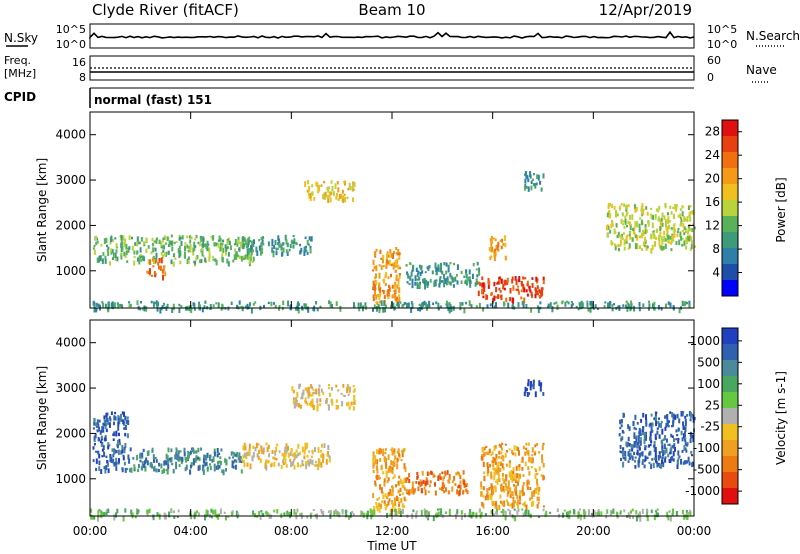 The width and height of the screenshot is (800, 554). I want to click on nsky-right-tick-bottom: 10^0, so click(722, 44).